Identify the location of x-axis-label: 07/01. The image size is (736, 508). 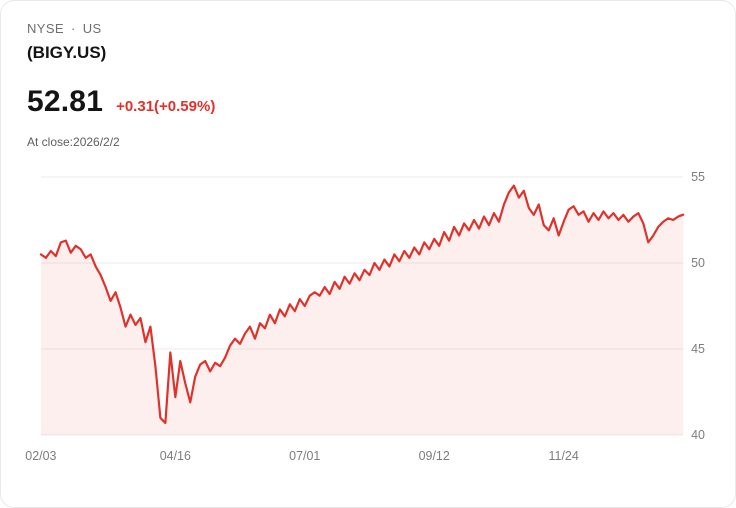
(304, 456).